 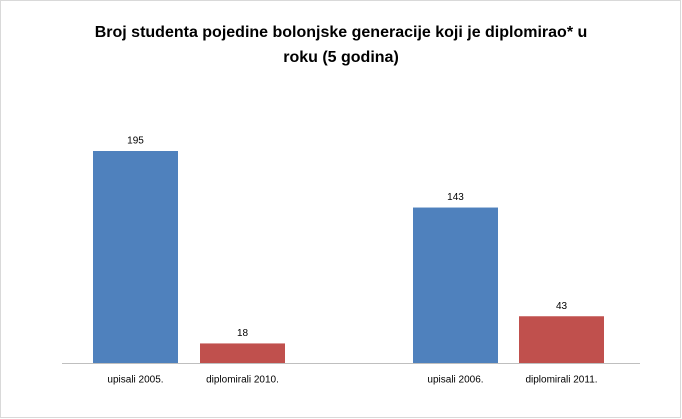 What do you see at coordinates (243, 333) in the screenshot?
I see `data-label: 18` at bounding box center [243, 333].